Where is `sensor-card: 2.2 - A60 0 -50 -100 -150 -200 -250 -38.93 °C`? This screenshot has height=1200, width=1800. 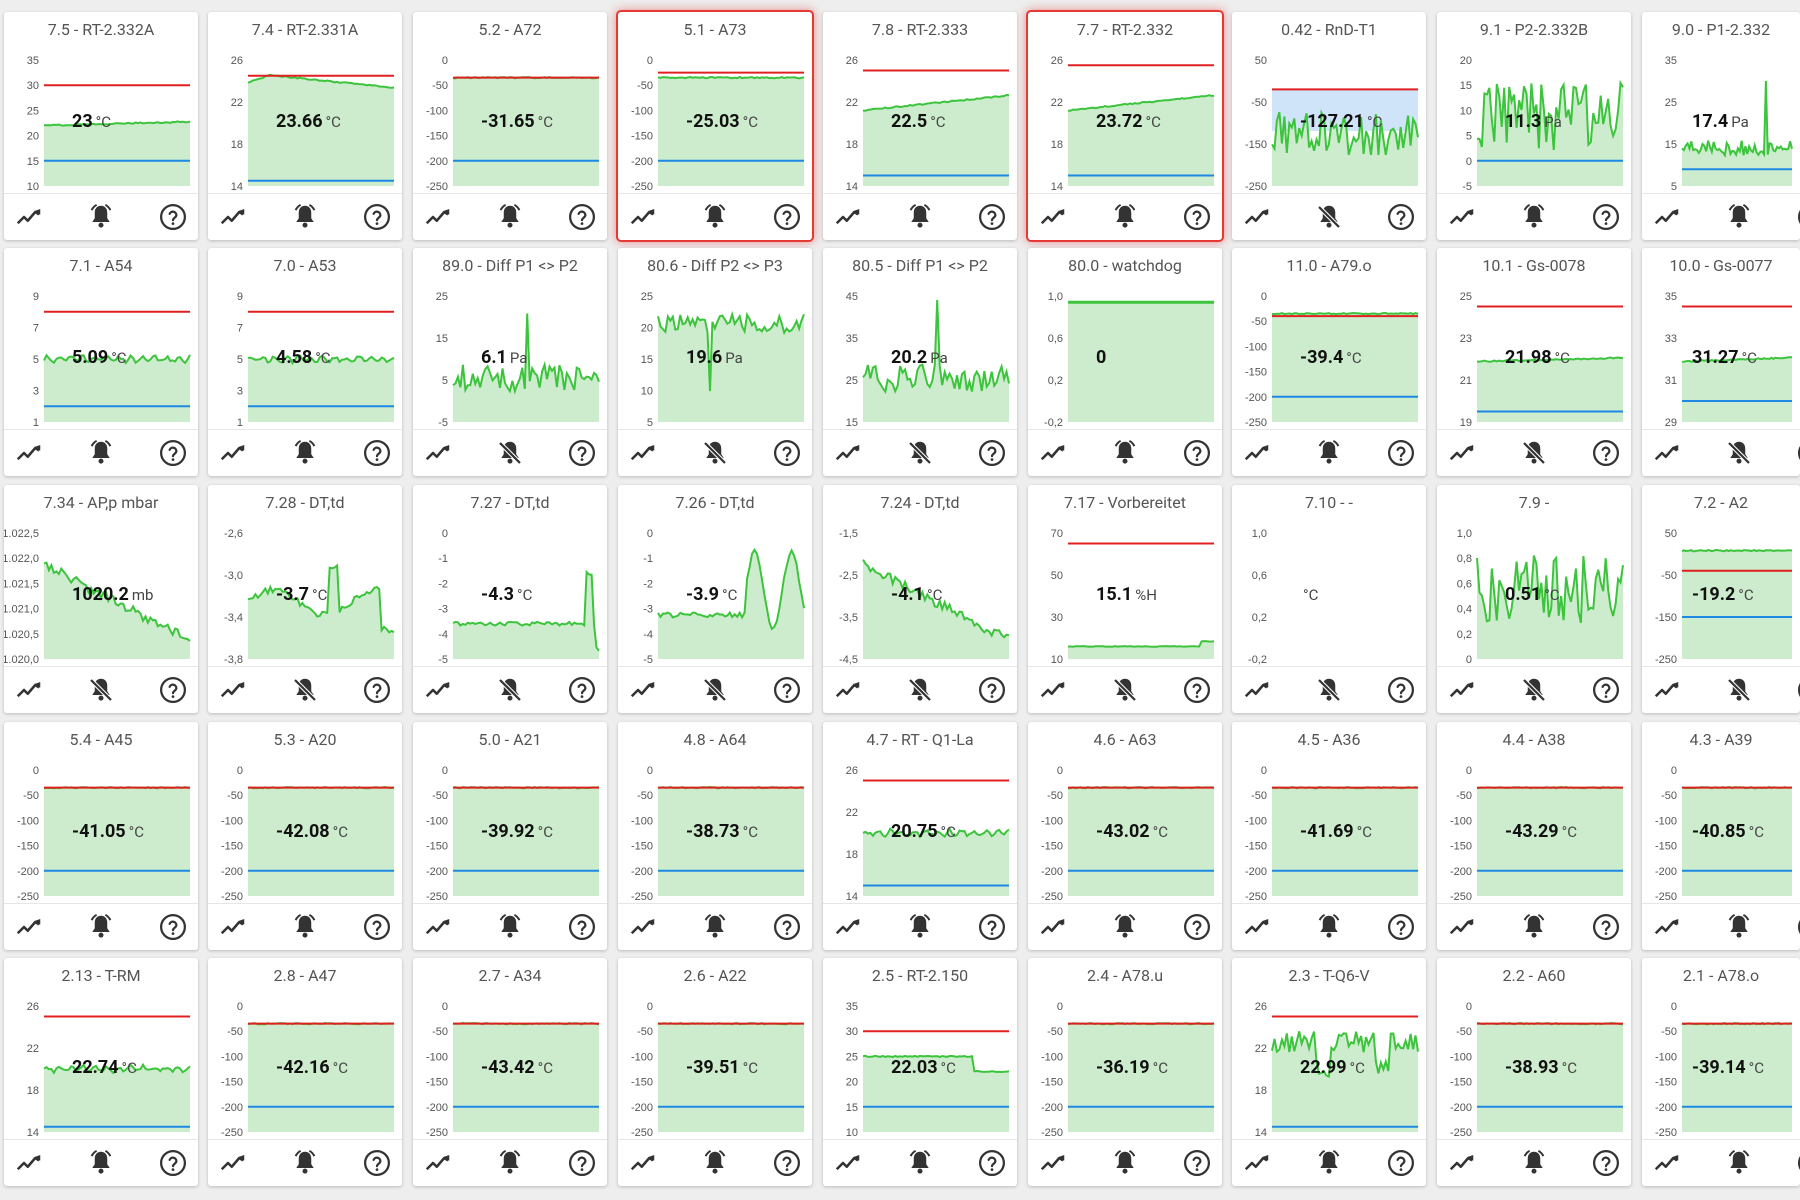 sensor-card: 2.2 - A60 0 -50 -100 -150 -200 -250 -38.93 °C is located at coordinates (1534, 1072).